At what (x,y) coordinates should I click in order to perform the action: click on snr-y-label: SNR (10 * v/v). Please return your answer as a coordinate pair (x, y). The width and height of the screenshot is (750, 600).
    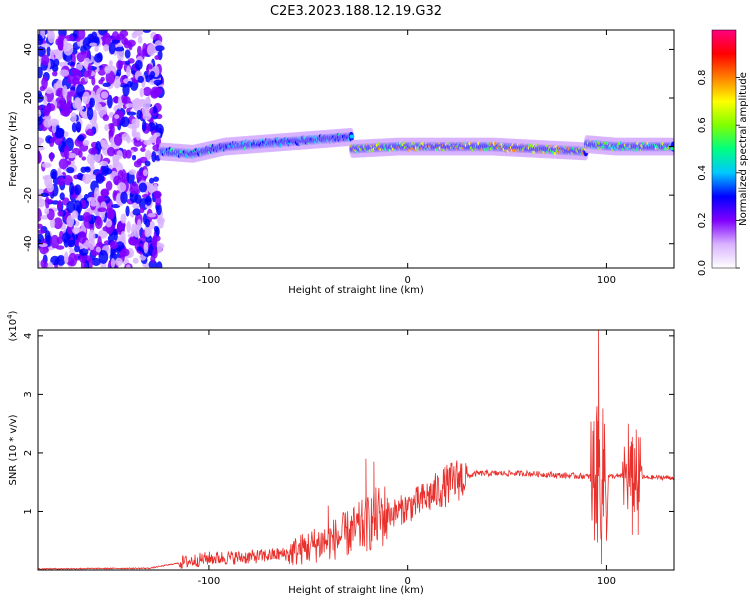
    Looking at the image, I should click on (13, 449).